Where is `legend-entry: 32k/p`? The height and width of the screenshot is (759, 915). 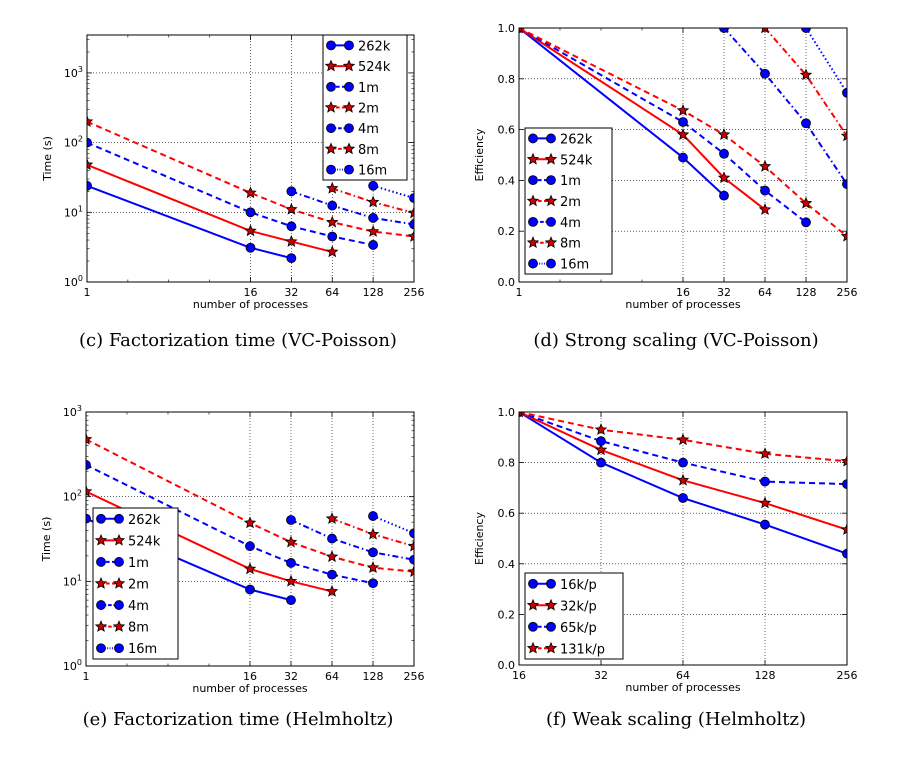 legend-entry: 32k/p is located at coordinates (561, 606).